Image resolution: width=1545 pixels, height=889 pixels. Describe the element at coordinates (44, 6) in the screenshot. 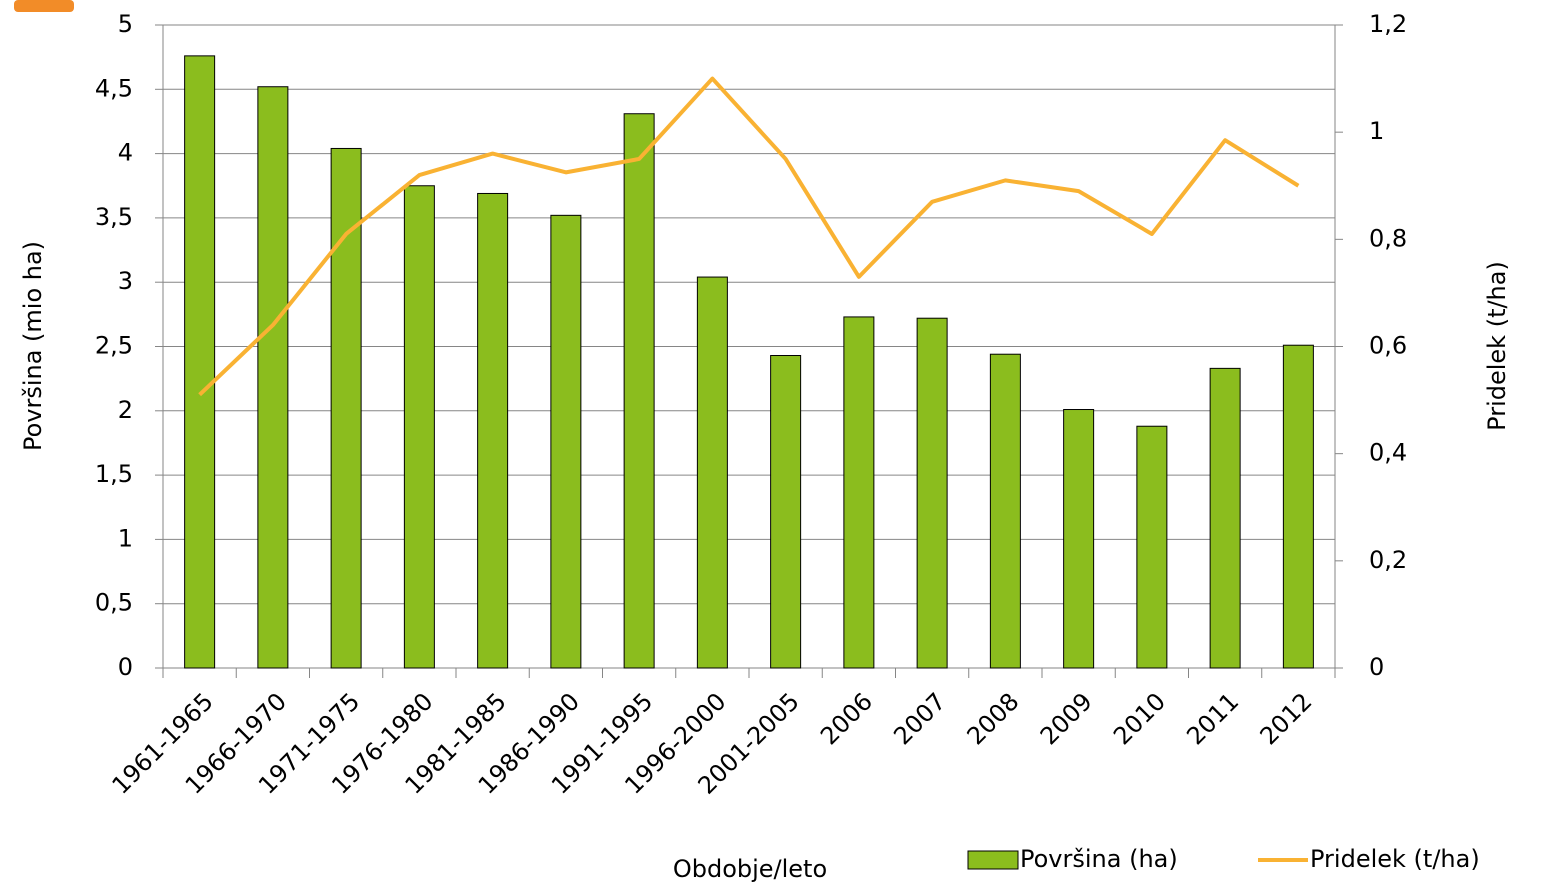

I see `logo-badge` at that location.